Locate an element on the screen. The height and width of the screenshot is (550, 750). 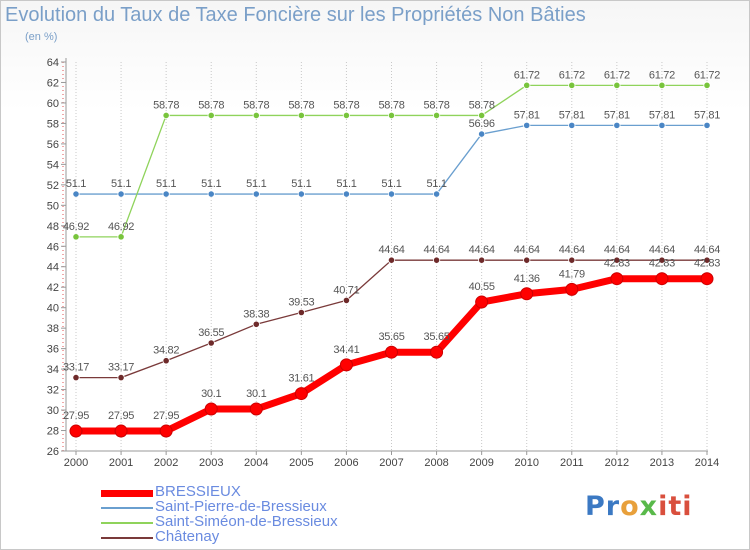
y-tick-label: 48 is located at coordinates (53, 227).